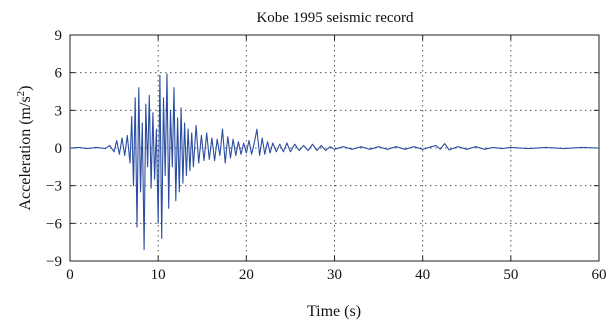 Image resolution: width=610 pixels, height=330 pixels. I want to click on y-axis-label: Acceleration (m/s2), so click(24, 148).